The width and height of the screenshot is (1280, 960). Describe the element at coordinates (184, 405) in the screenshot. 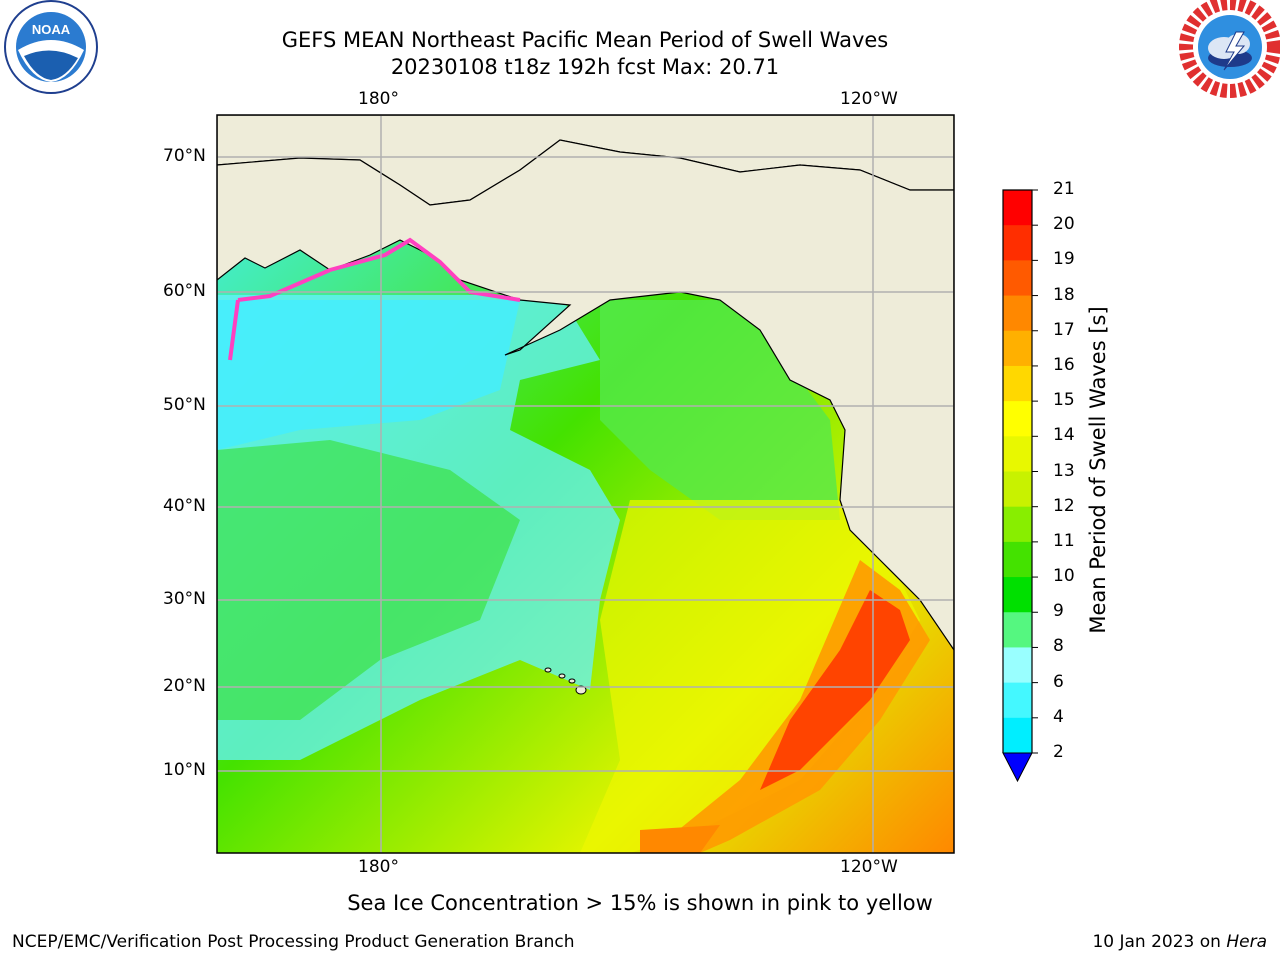

I see `lat-label-50n: 50°N` at that location.